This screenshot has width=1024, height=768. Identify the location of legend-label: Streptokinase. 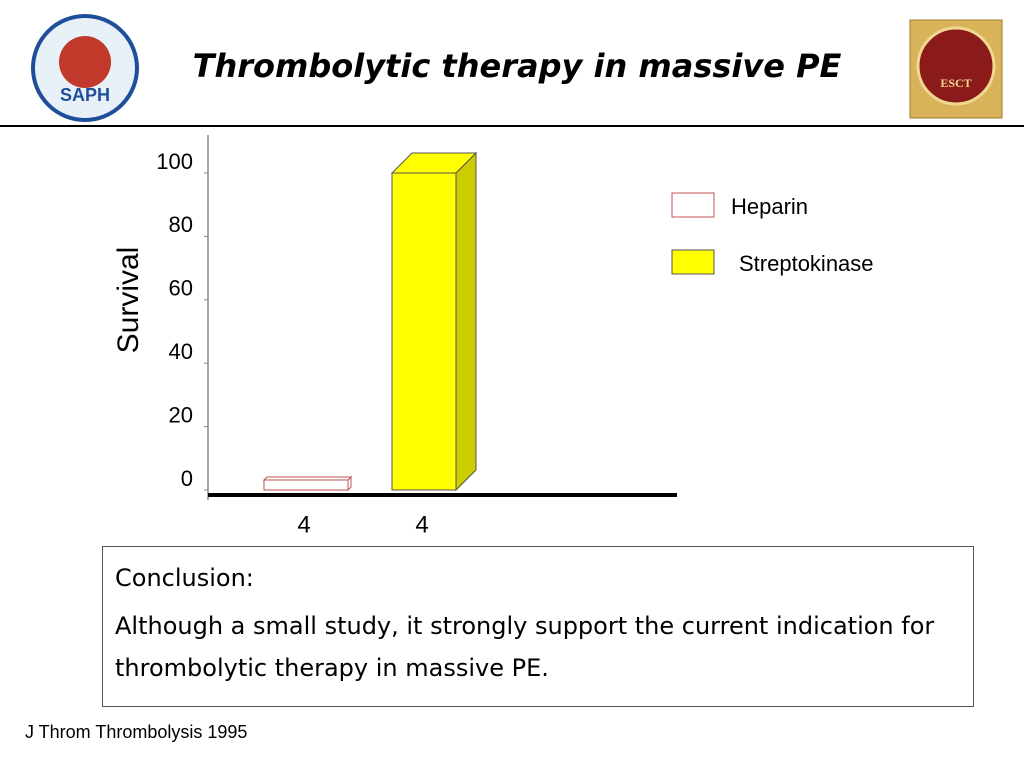
(806, 263).